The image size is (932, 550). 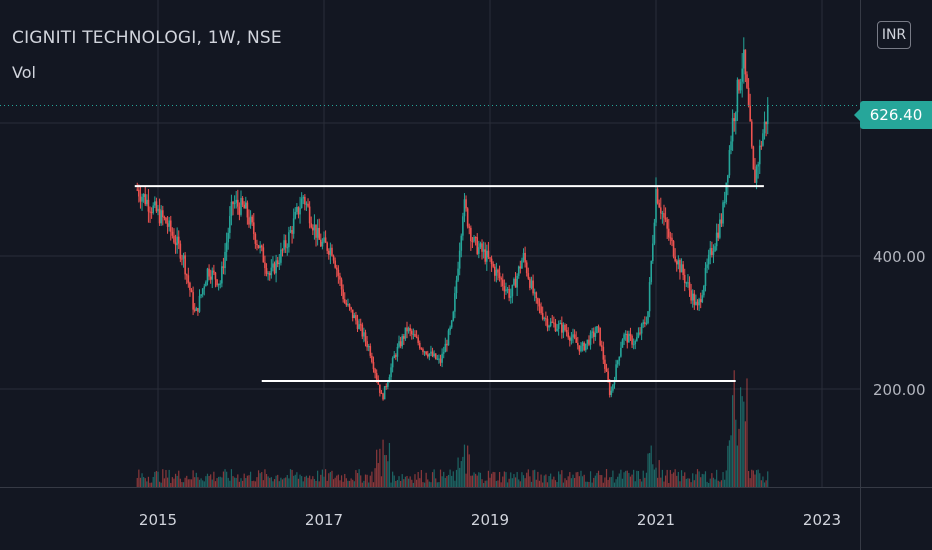 I want to click on current-price-badge: 626.40, so click(x=893, y=115).